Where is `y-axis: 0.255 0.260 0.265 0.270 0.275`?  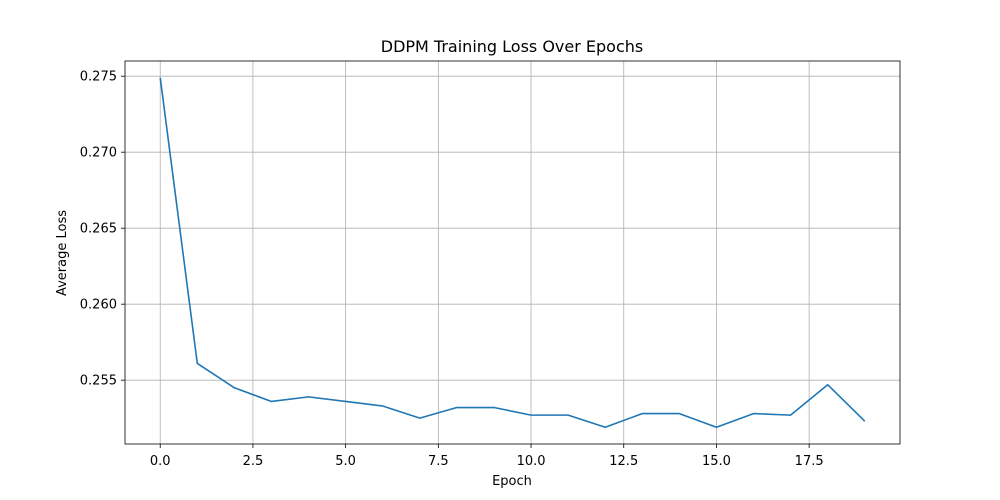 y-axis: 0.255 0.260 0.265 0.270 0.275 is located at coordinates (102, 229).